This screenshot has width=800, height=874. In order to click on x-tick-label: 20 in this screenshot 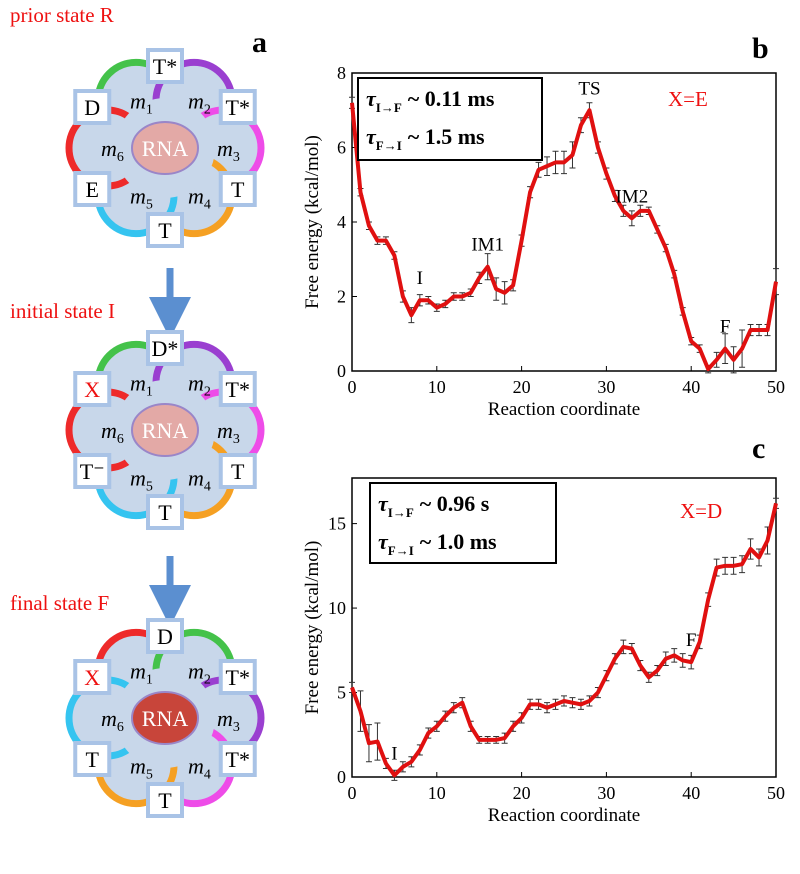, I will do `click(522, 387)`.